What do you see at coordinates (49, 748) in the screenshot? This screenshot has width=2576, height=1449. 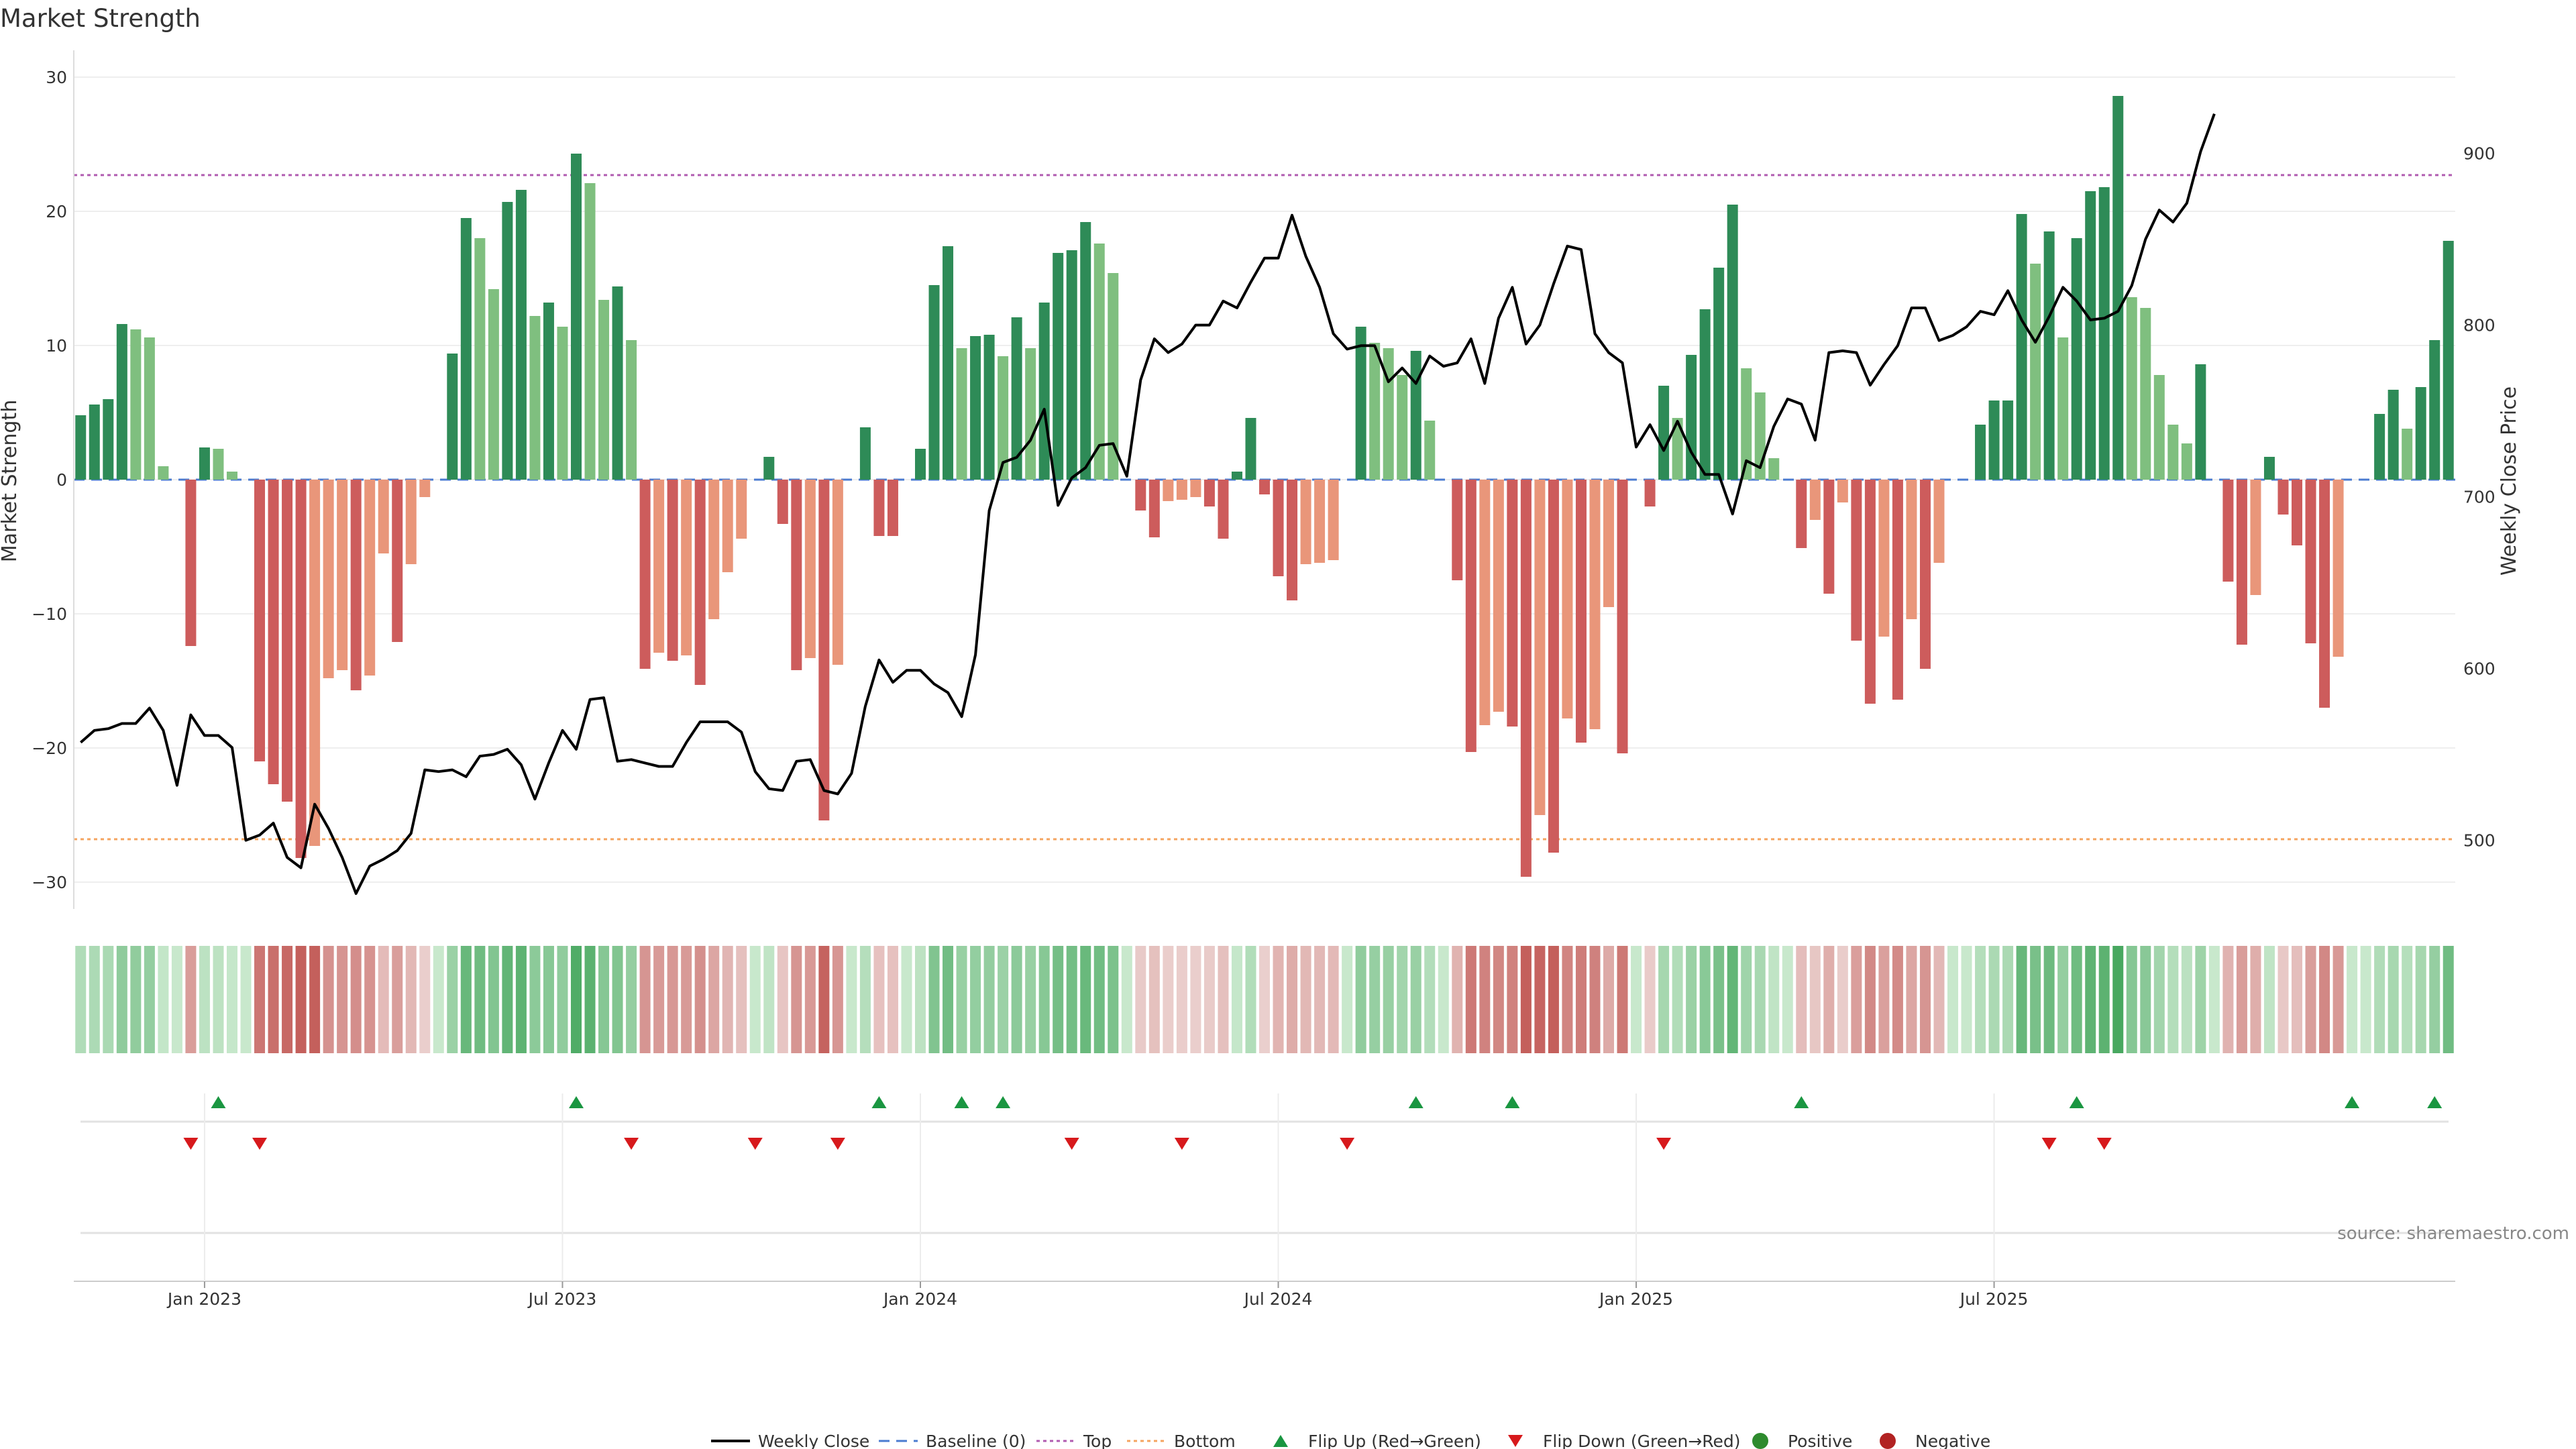 I see `y-tick-label: −20` at bounding box center [49, 748].